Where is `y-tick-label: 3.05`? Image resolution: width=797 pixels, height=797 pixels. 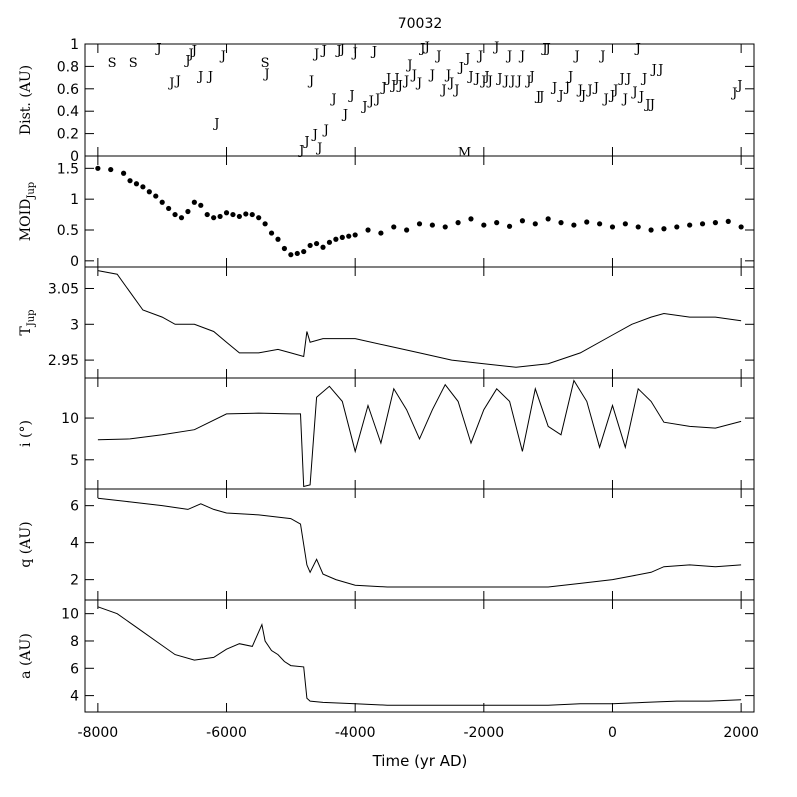
y-tick-label: 3.05 is located at coordinates (63, 289).